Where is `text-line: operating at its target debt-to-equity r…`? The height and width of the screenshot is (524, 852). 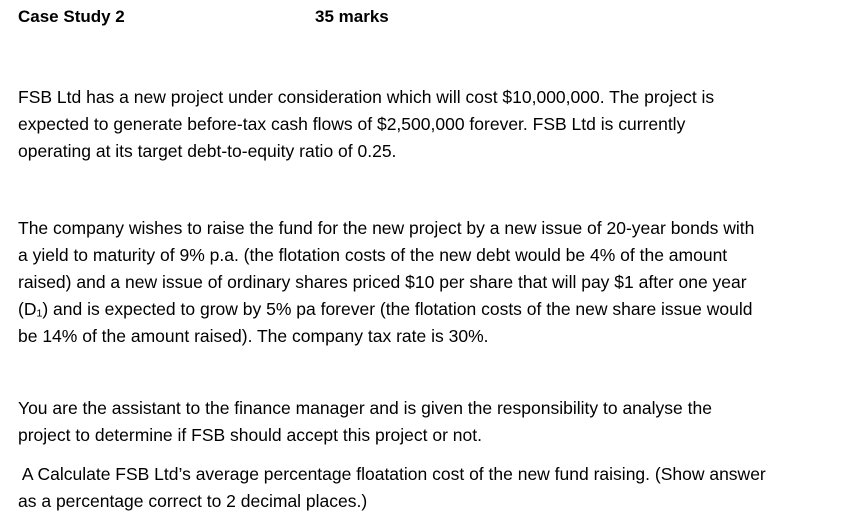
text-line: operating at its target debt-to-equity r… is located at coordinates (207, 151).